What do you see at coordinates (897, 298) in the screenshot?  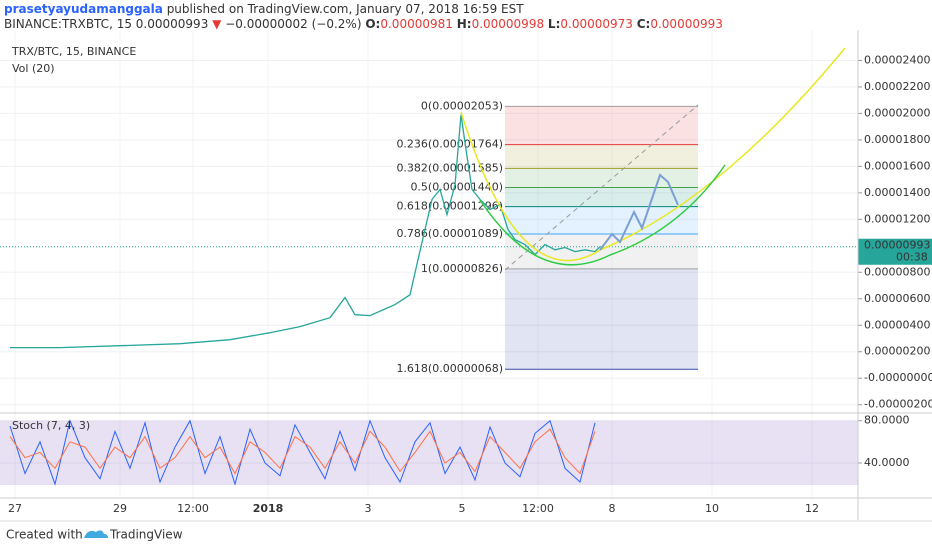 I see `y-tick-label: 0.00000600` at bounding box center [897, 298].